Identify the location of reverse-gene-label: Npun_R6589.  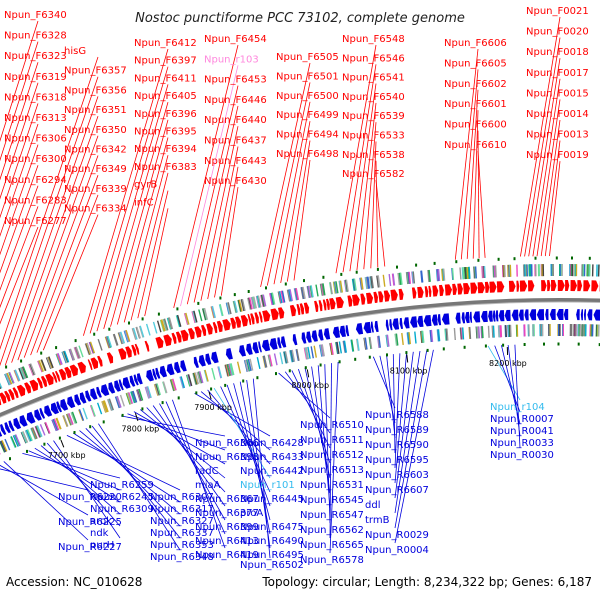
(397, 430).